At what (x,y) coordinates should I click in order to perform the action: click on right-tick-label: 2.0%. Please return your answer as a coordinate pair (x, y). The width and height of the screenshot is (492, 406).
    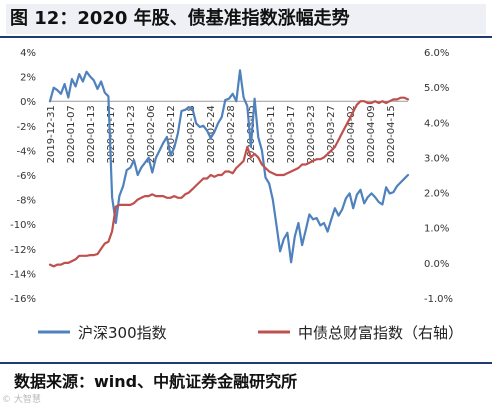
    Looking at the image, I should click on (436, 194).